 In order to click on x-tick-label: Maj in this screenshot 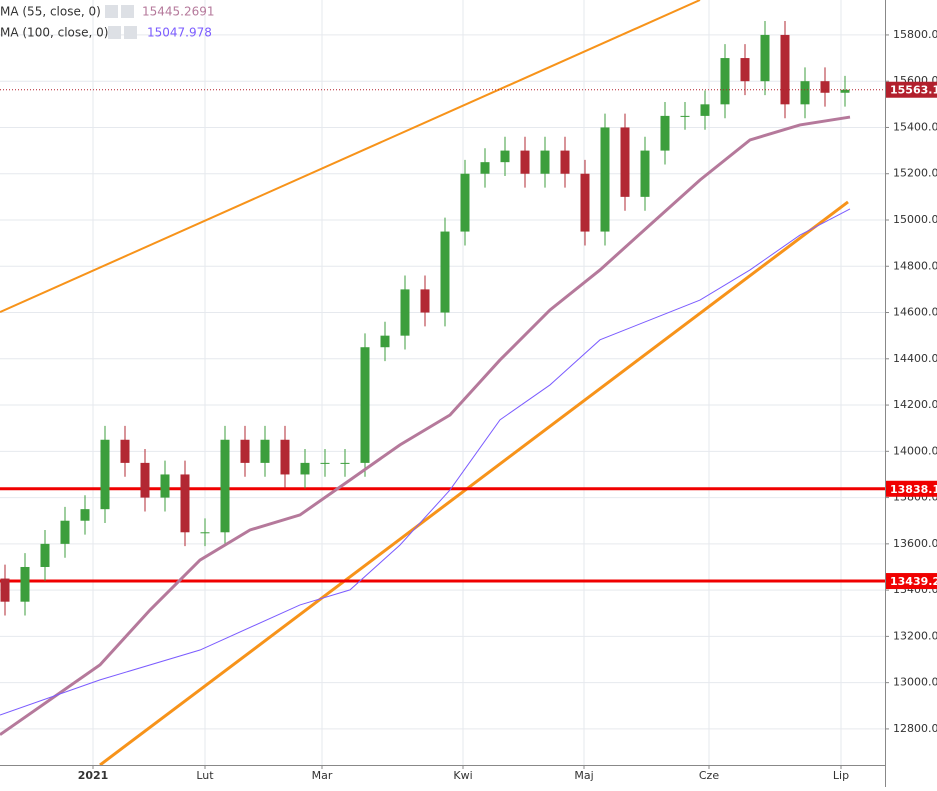, I will do `click(583, 775)`.